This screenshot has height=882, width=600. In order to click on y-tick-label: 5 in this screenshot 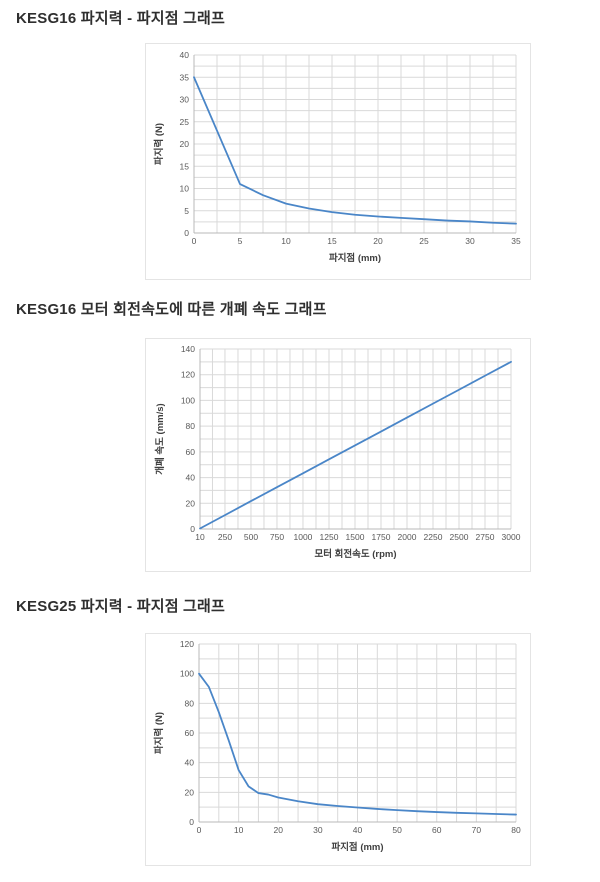, I will do `click(186, 211)`.